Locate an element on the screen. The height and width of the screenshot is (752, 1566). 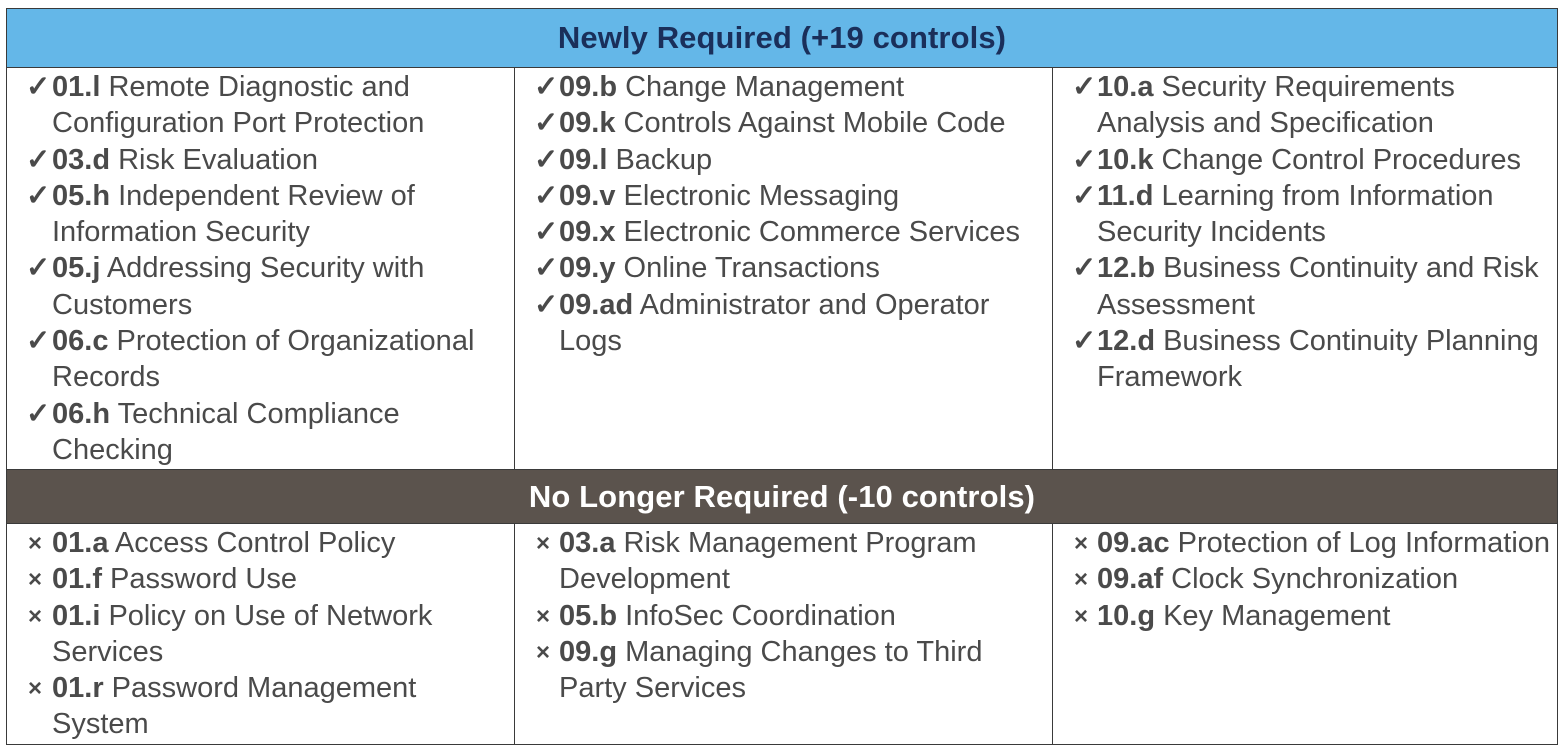
control-code: 09.y is located at coordinates (587, 268).